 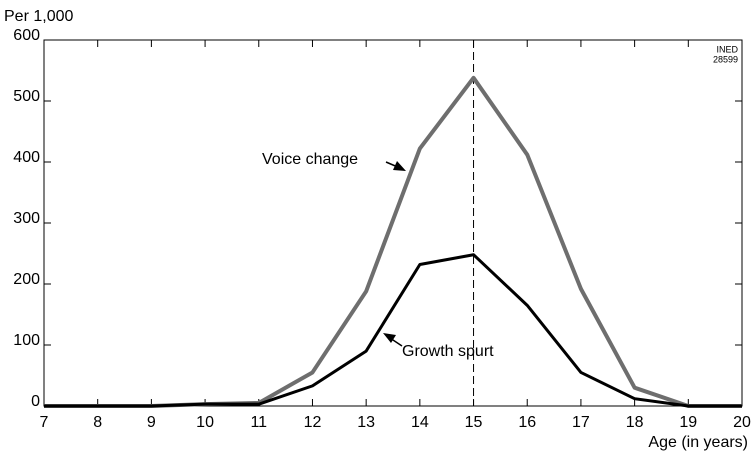 What do you see at coordinates (725, 59) in the screenshot?
I see `source-note: 28599` at bounding box center [725, 59].